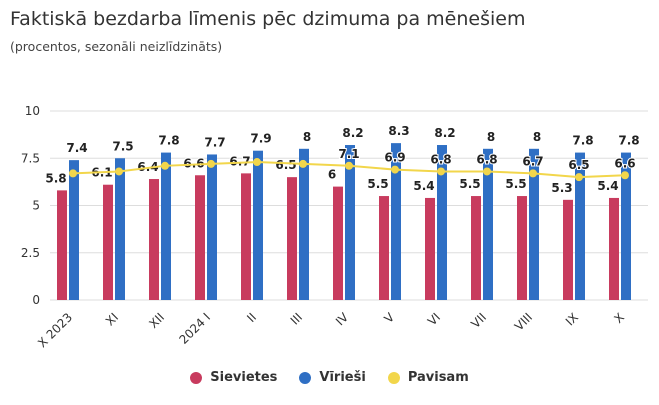  I want to click on data-label-pavisam: 6.6, so click(624, 163).